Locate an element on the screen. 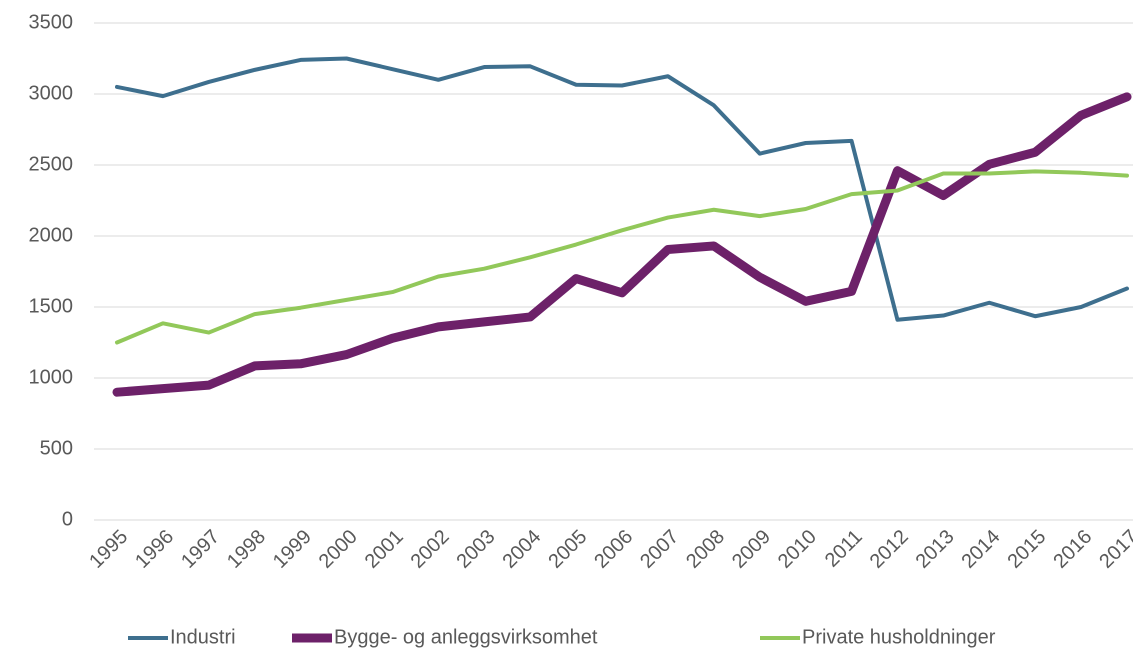 The width and height of the screenshot is (1133, 654). x-tick-label: 2011 is located at coordinates (844, 549).